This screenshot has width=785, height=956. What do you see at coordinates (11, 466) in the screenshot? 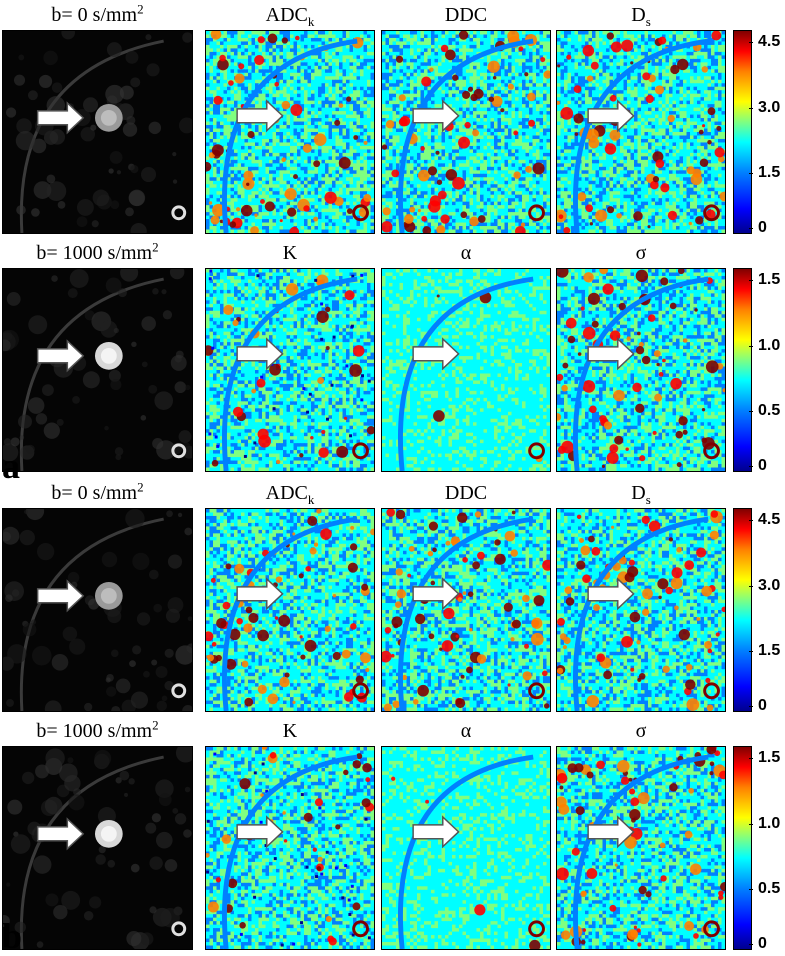
I see `panel-group-label-a: a` at bounding box center [11, 466].